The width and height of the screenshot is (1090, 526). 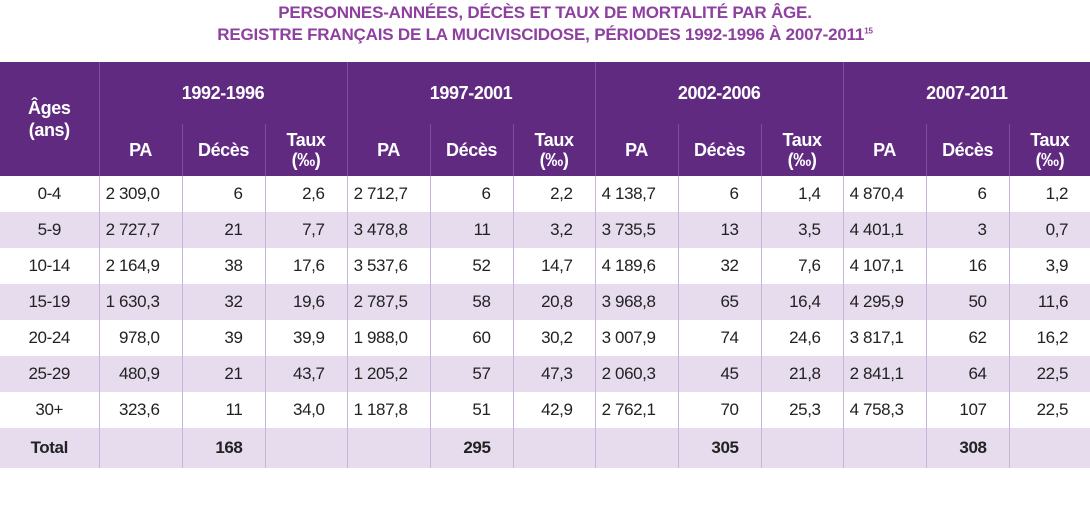 What do you see at coordinates (141, 338) in the screenshot?
I see `pa-cell: 978,0` at bounding box center [141, 338].